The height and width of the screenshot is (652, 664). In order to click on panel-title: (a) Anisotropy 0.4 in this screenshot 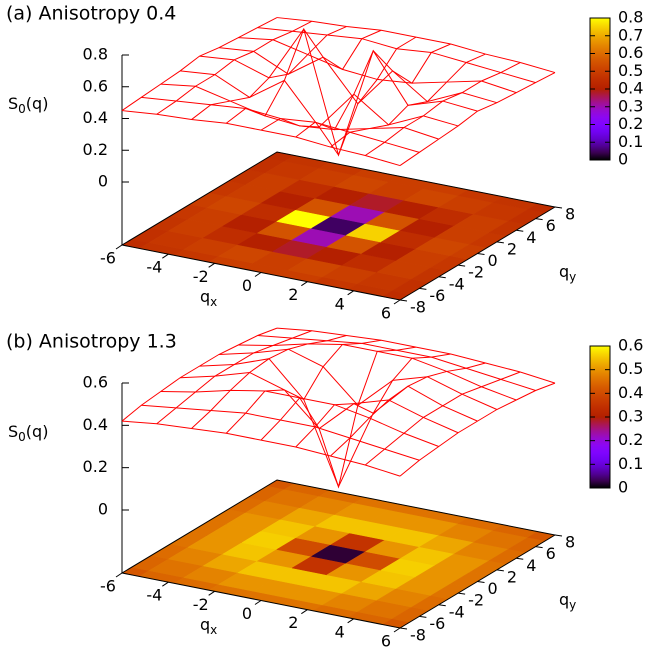, I will do `click(91, 14)`.